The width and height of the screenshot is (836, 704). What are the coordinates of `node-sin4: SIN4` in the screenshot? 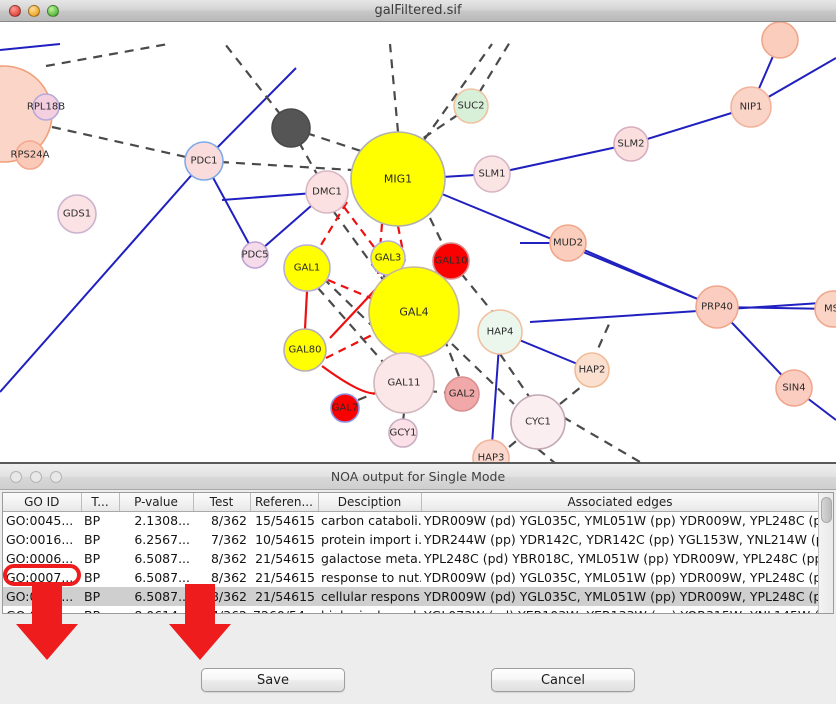 It's located at (794, 388).